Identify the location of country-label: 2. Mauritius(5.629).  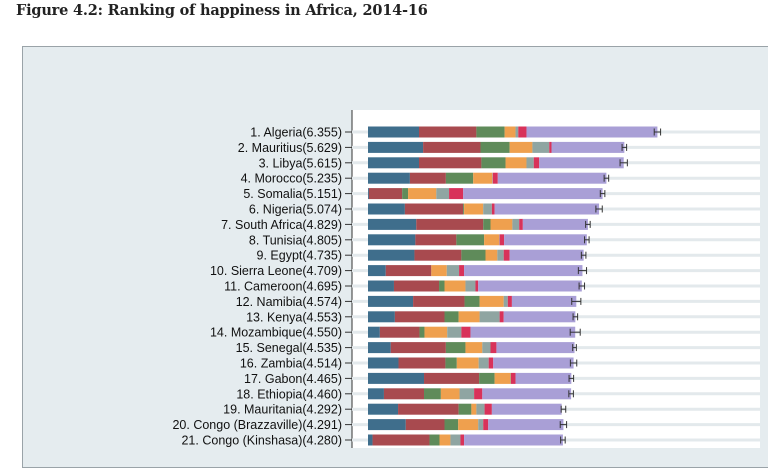
(290, 148).